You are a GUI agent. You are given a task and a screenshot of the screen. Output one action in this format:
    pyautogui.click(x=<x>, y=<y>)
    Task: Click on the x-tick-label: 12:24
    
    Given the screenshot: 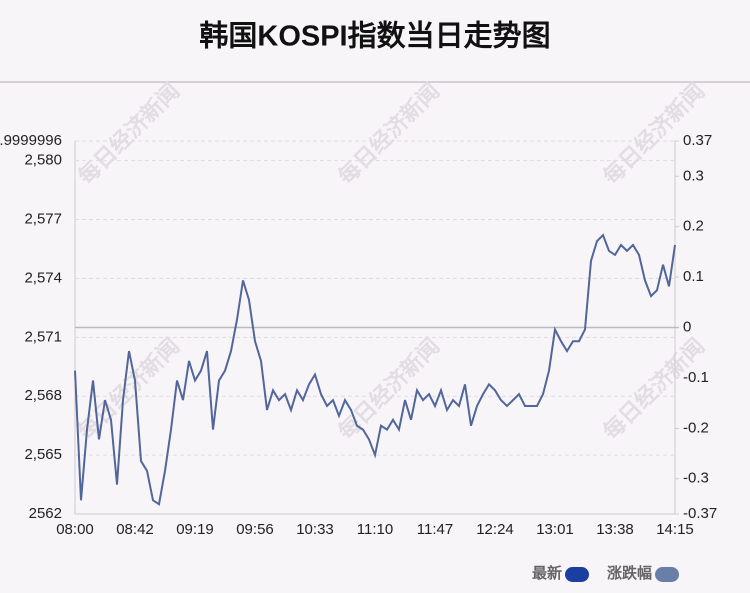 What is the action you would take?
    pyautogui.click(x=495, y=529)
    